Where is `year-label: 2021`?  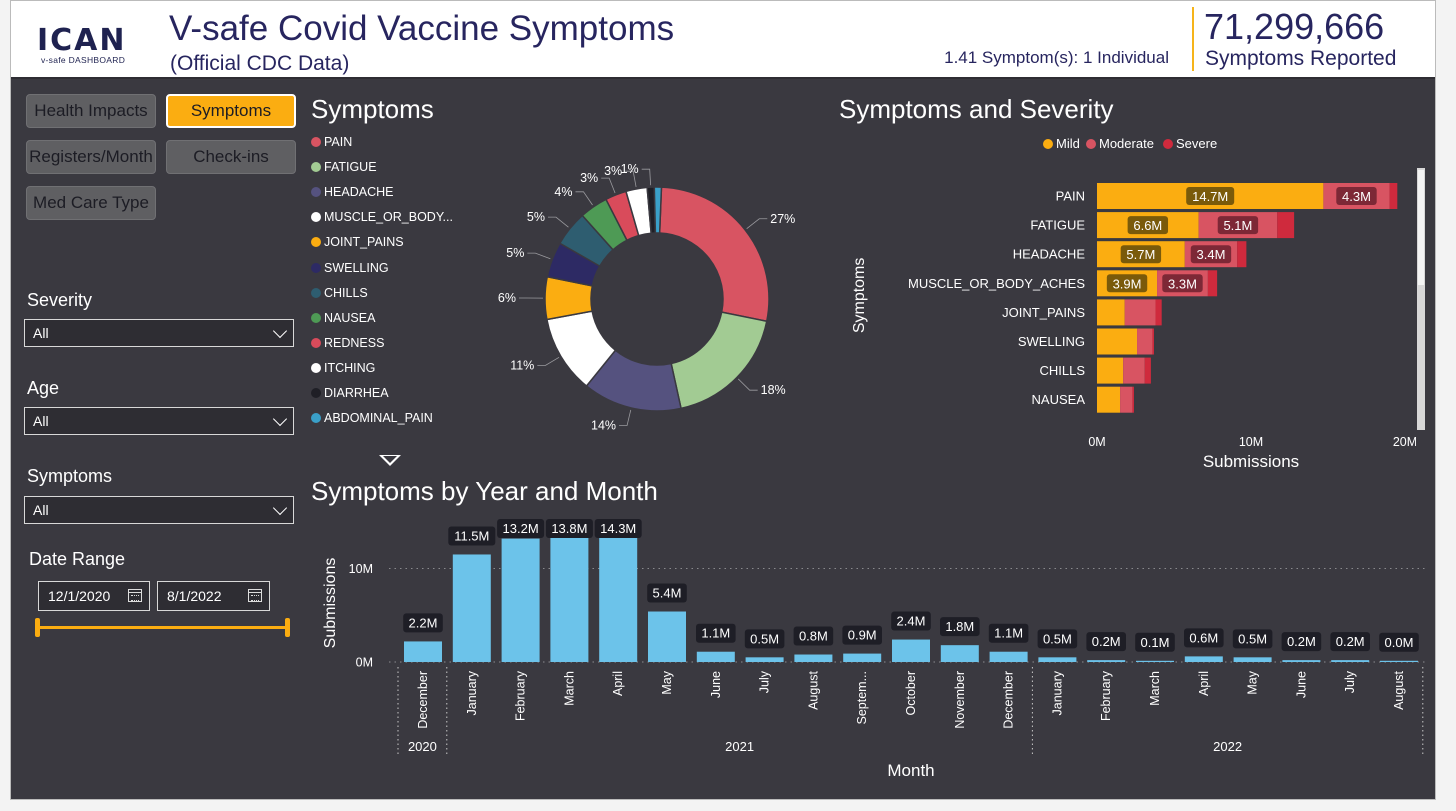 year-label: 2021 is located at coordinates (739, 746).